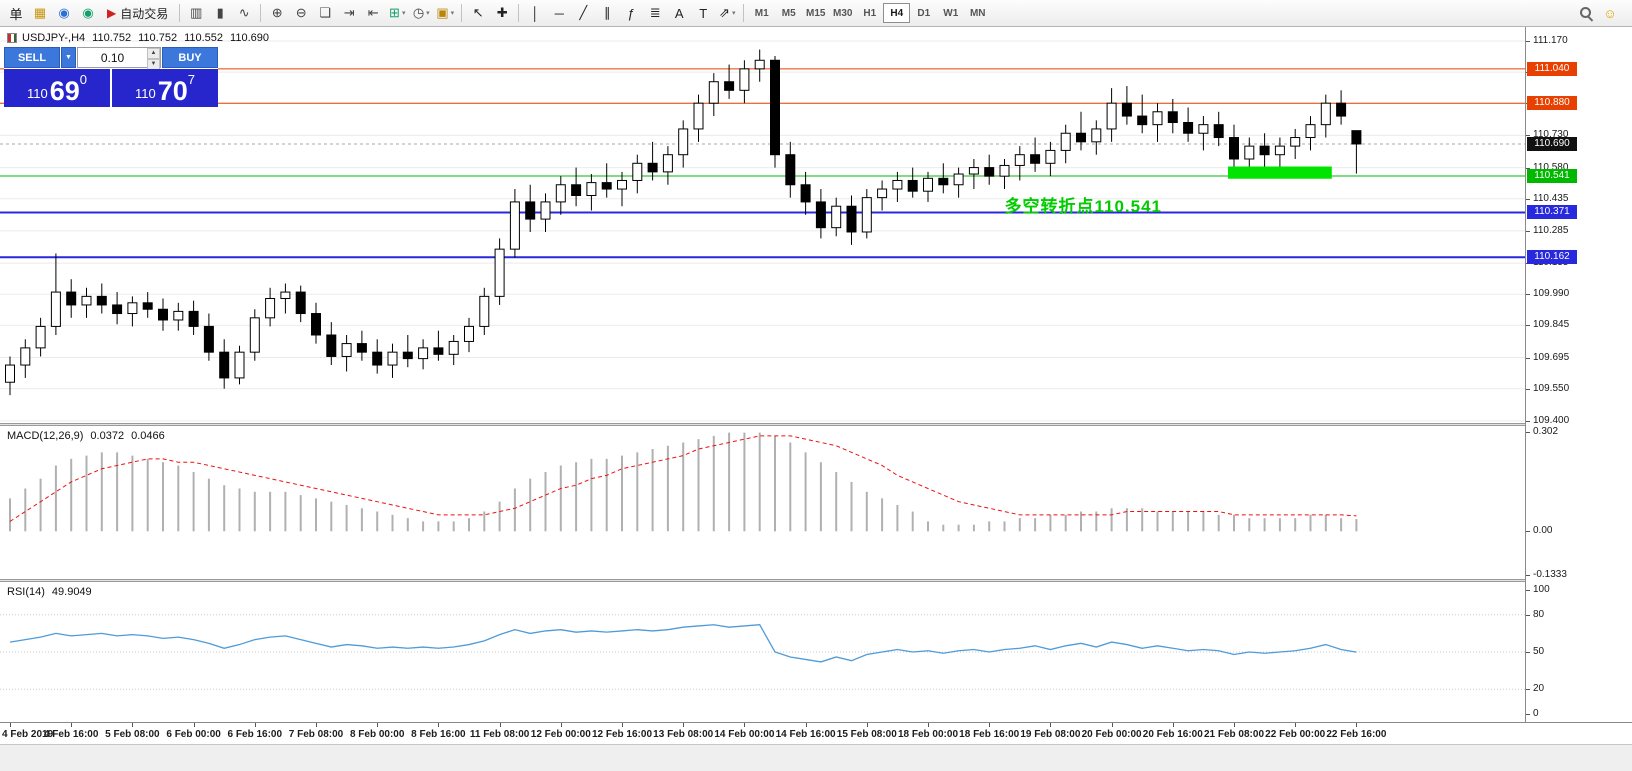 The width and height of the screenshot is (1632, 771). Describe the element at coordinates (111, 77) in the screenshot. I see `one-click-trading-panel: SELL ▼ 0.10 ▲ ▼ BUY 110 69 0 110 70 7` at that location.